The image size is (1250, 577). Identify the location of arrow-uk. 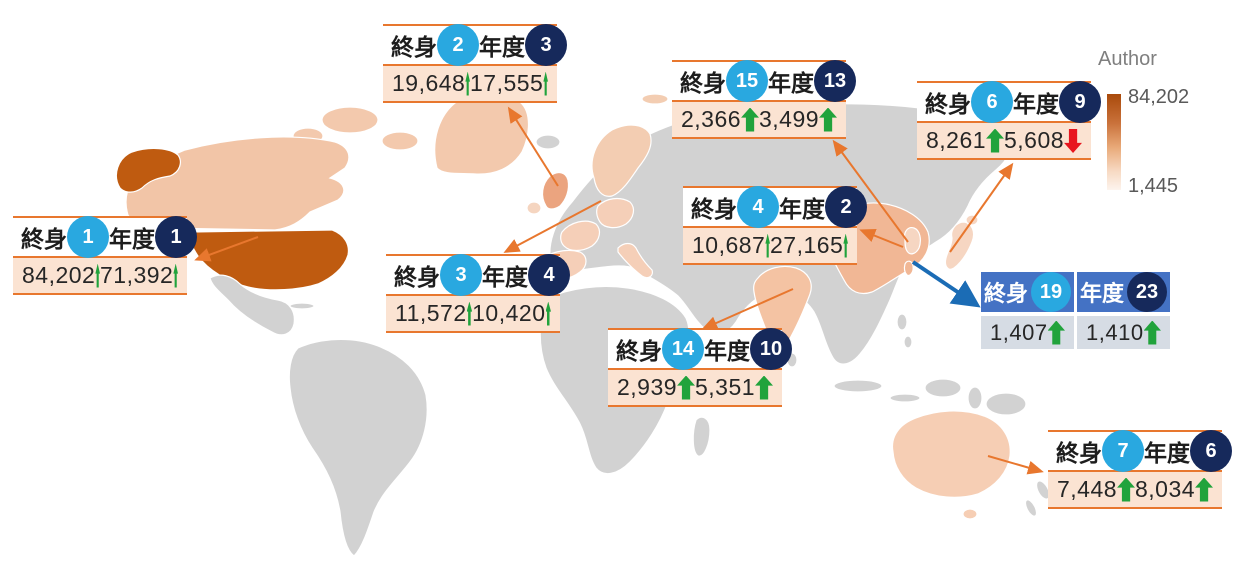
(533, 146).